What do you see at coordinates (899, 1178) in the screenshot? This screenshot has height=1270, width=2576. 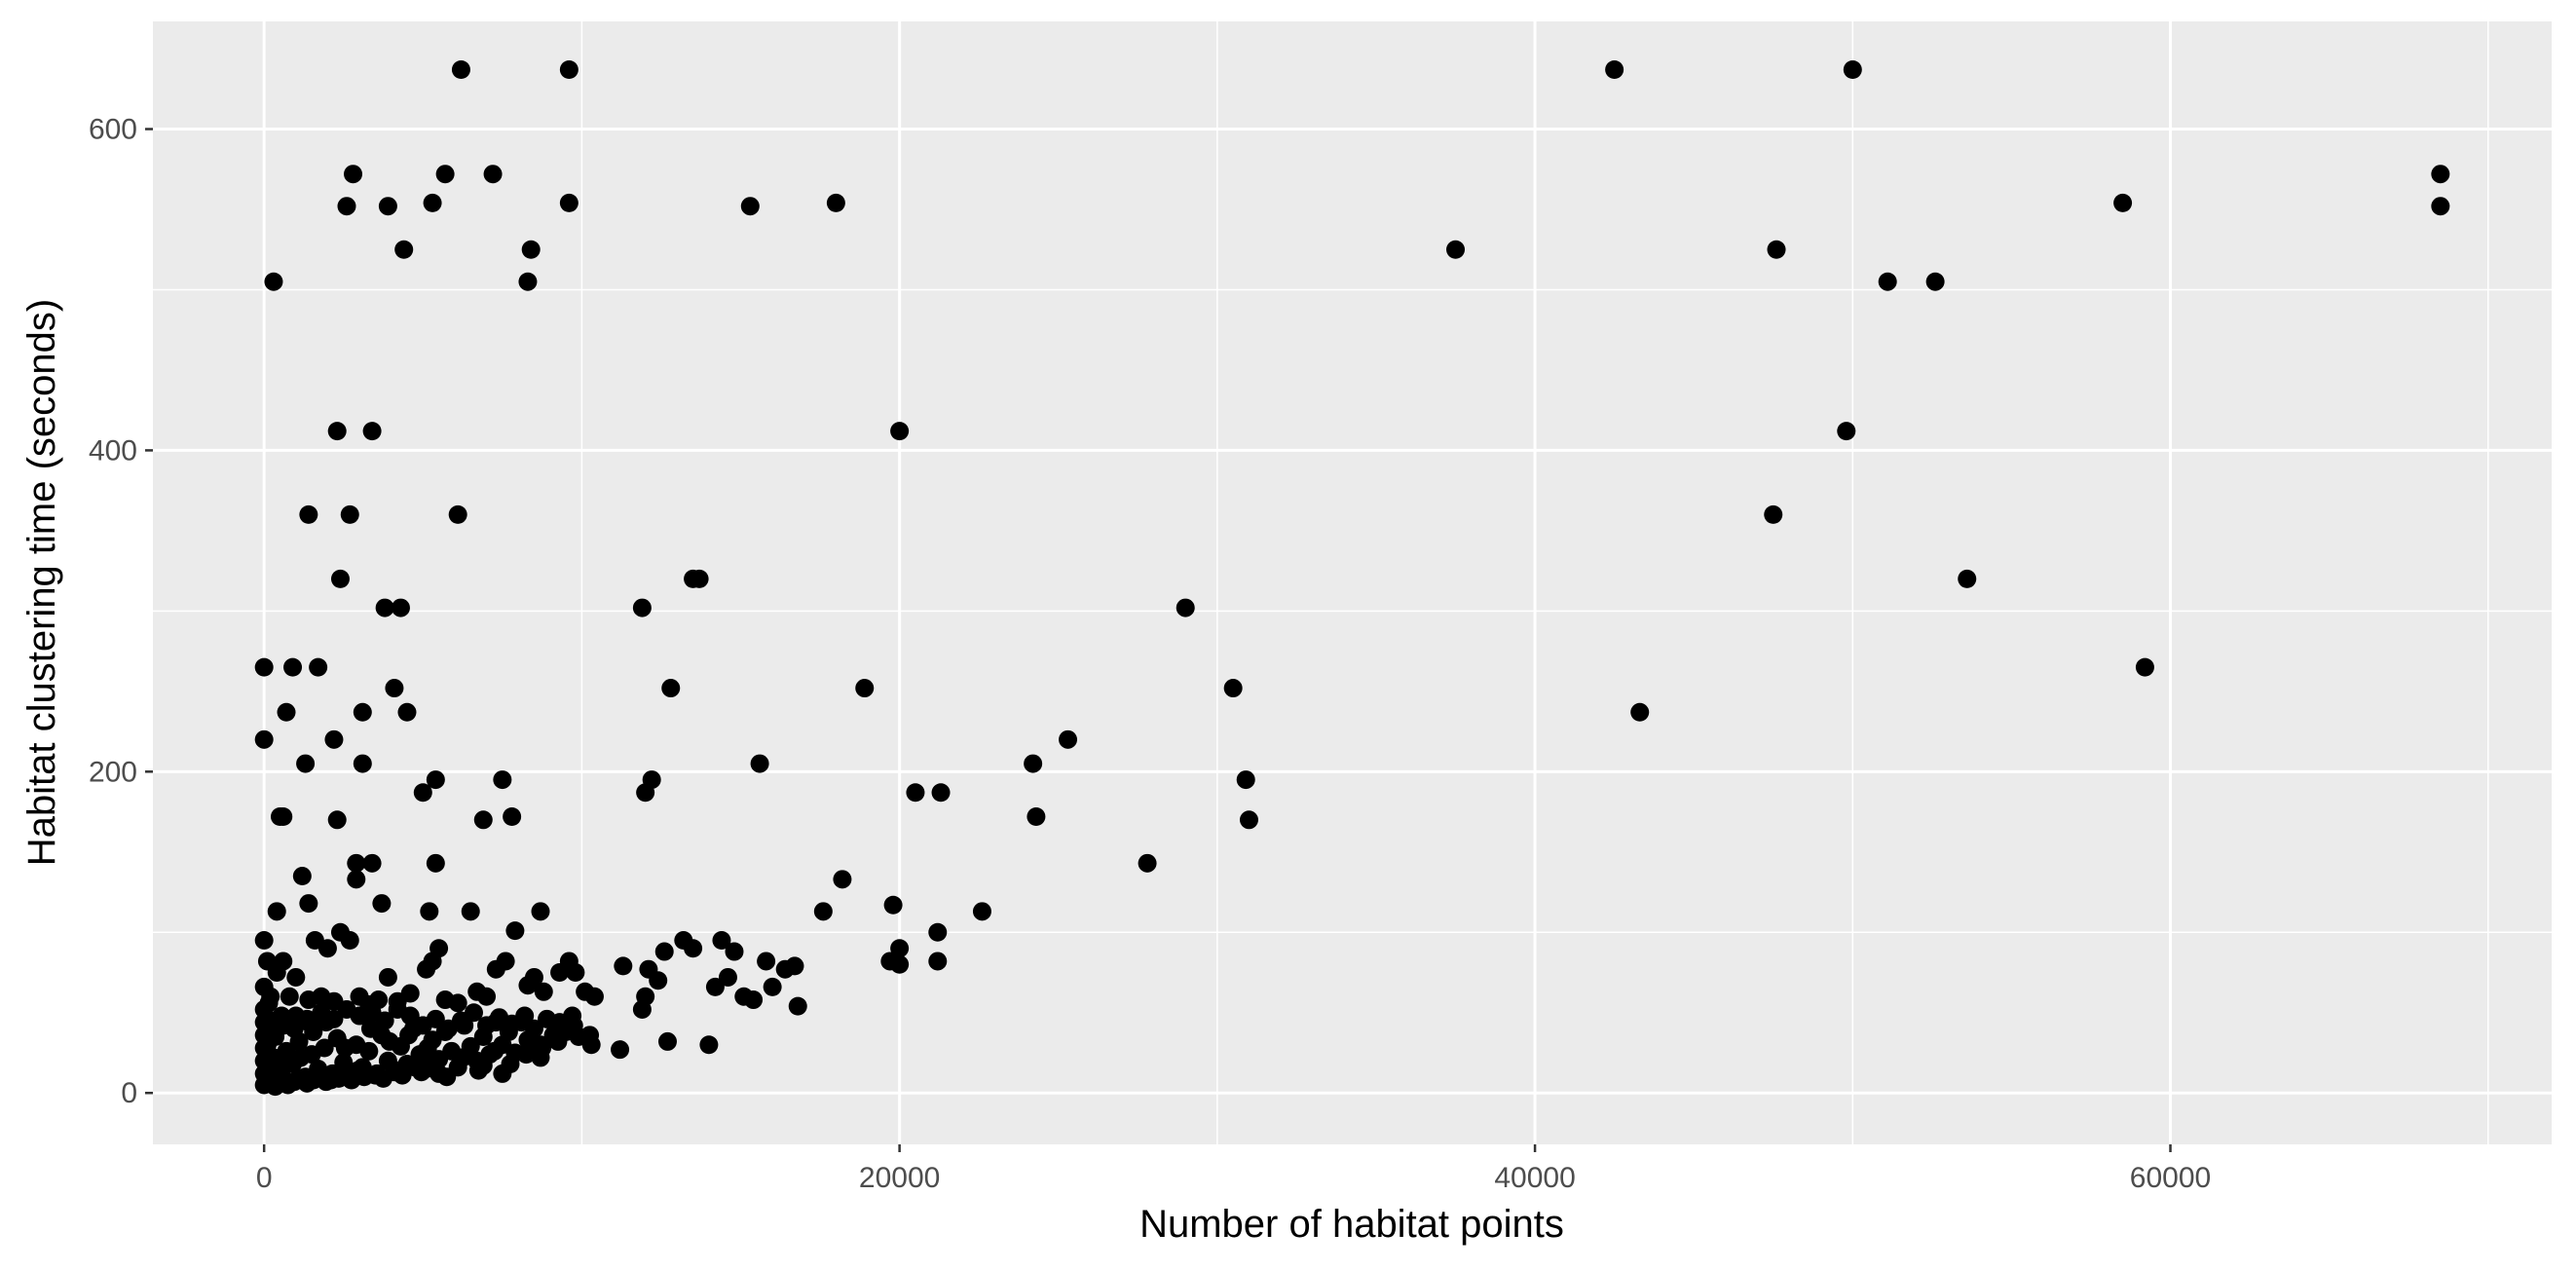 I see `x-tick-label: 20000` at bounding box center [899, 1178].